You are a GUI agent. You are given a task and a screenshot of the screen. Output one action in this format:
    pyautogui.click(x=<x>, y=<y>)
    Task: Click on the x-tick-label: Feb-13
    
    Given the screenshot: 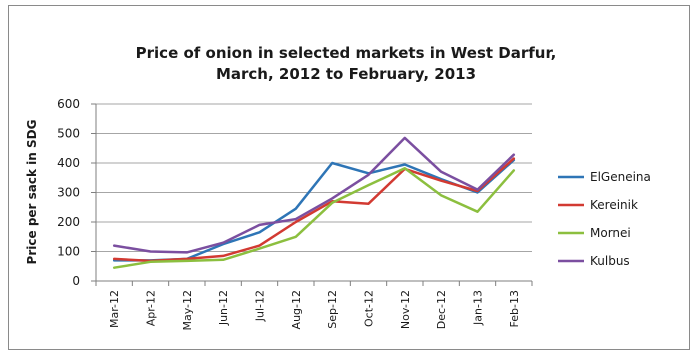 What is the action you would take?
    pyautogui.click(x=514, y=308)
    